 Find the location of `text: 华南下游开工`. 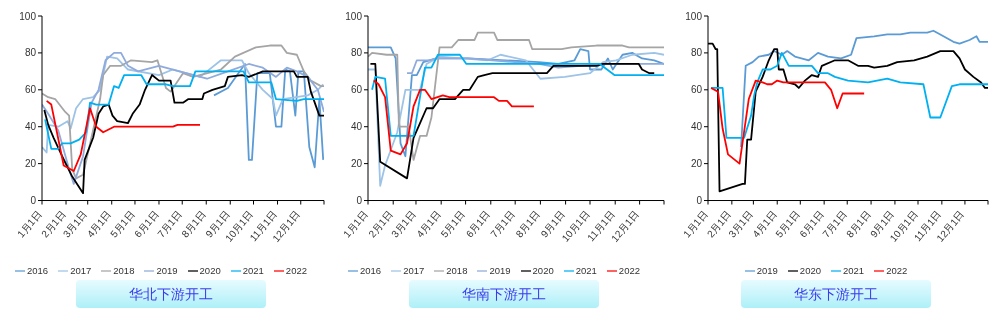

text: 华南下游开工 is located at coordinates (504, 294).